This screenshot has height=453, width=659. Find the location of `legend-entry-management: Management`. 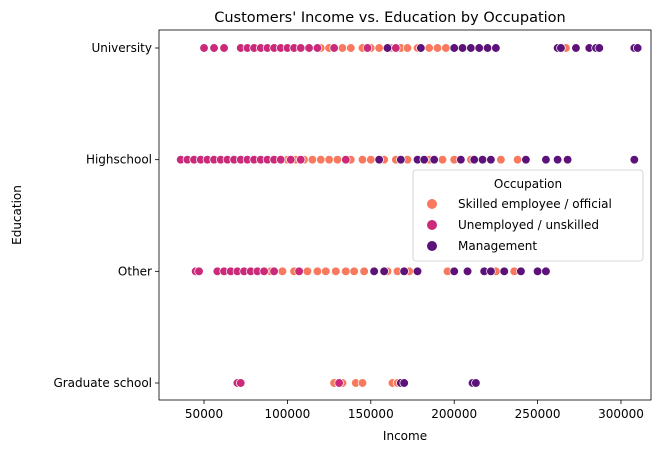

legend-entry-management: Management is located at coordinates (497, 246).